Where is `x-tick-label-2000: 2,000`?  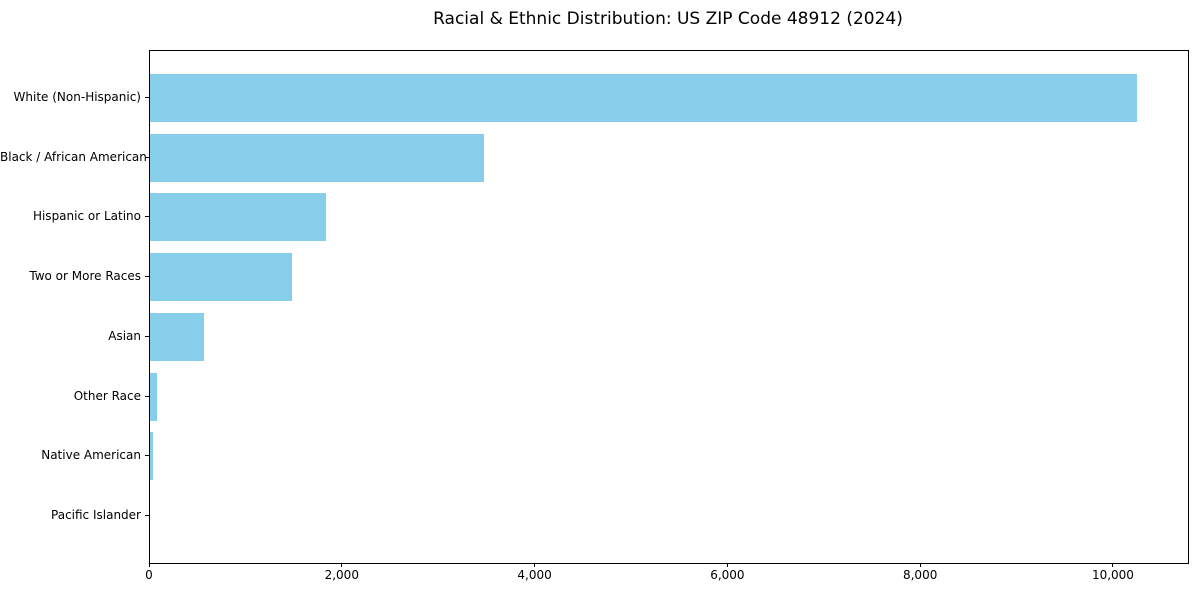
x-tick-label-2000: 2,000 is located at coordinates (341, 575).